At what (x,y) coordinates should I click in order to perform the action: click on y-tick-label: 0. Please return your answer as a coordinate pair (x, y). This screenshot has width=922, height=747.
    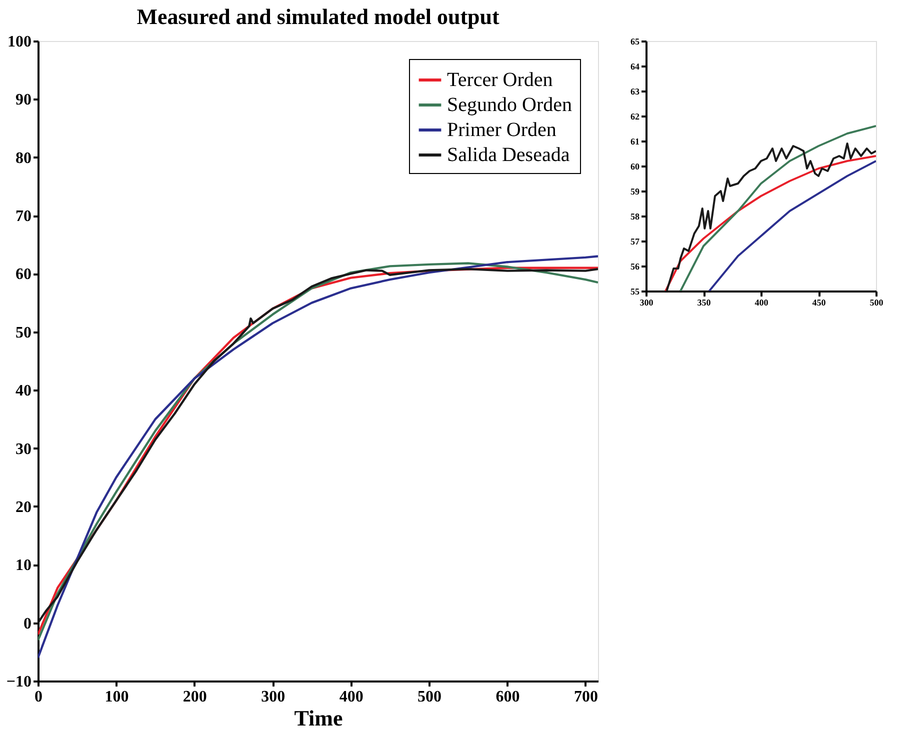
    Looking at the image, I should click on (28, 623).